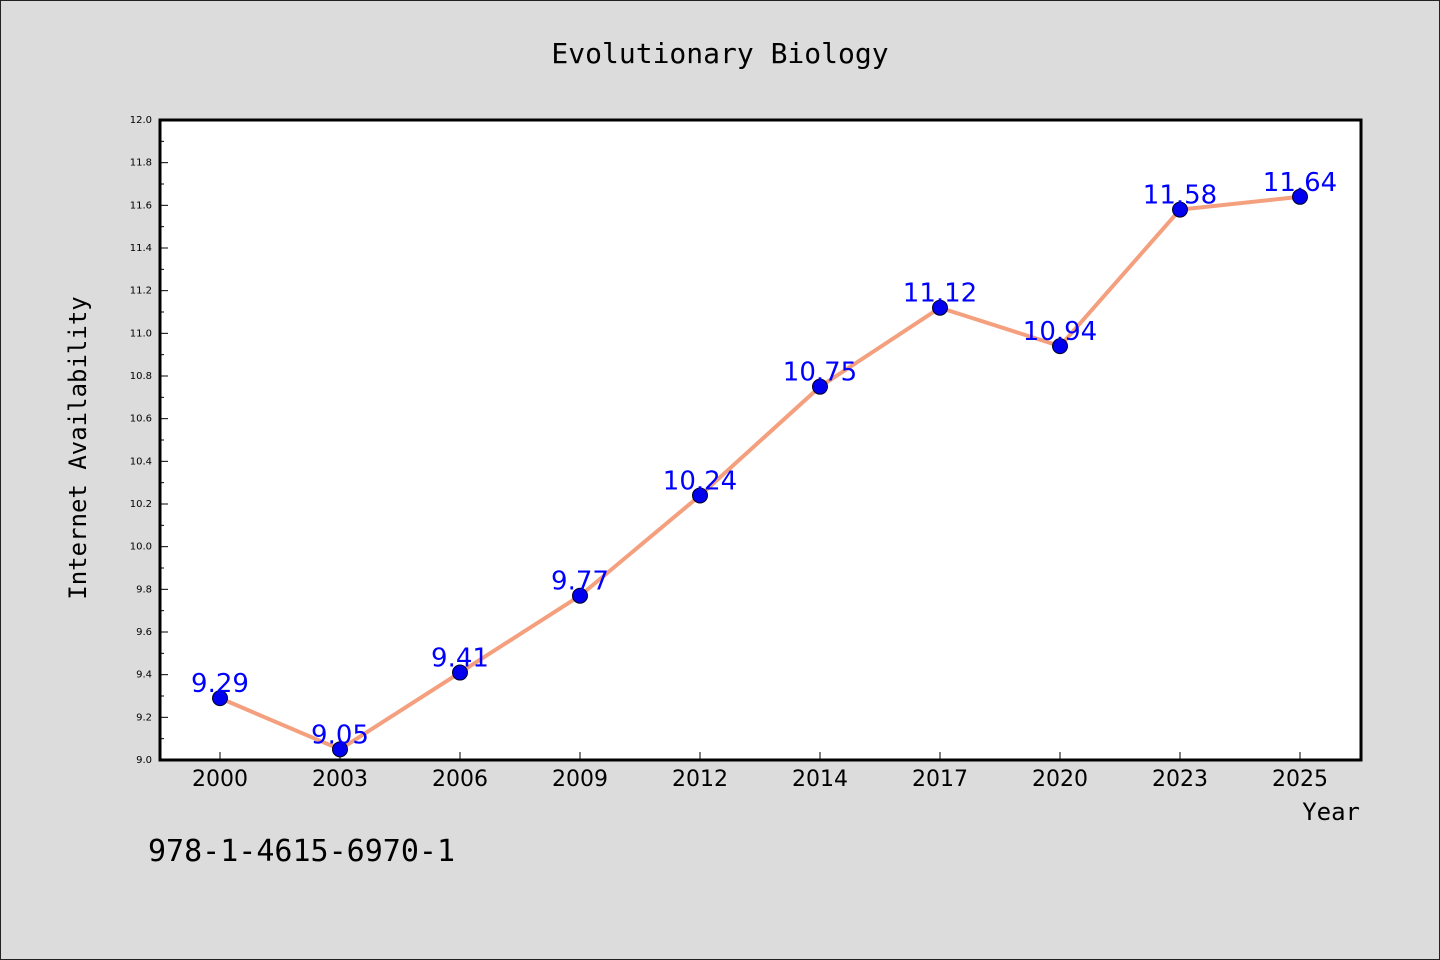 The image size is (1440, 960). I want to click on x-tick-label: 2009, so click(580, 779).